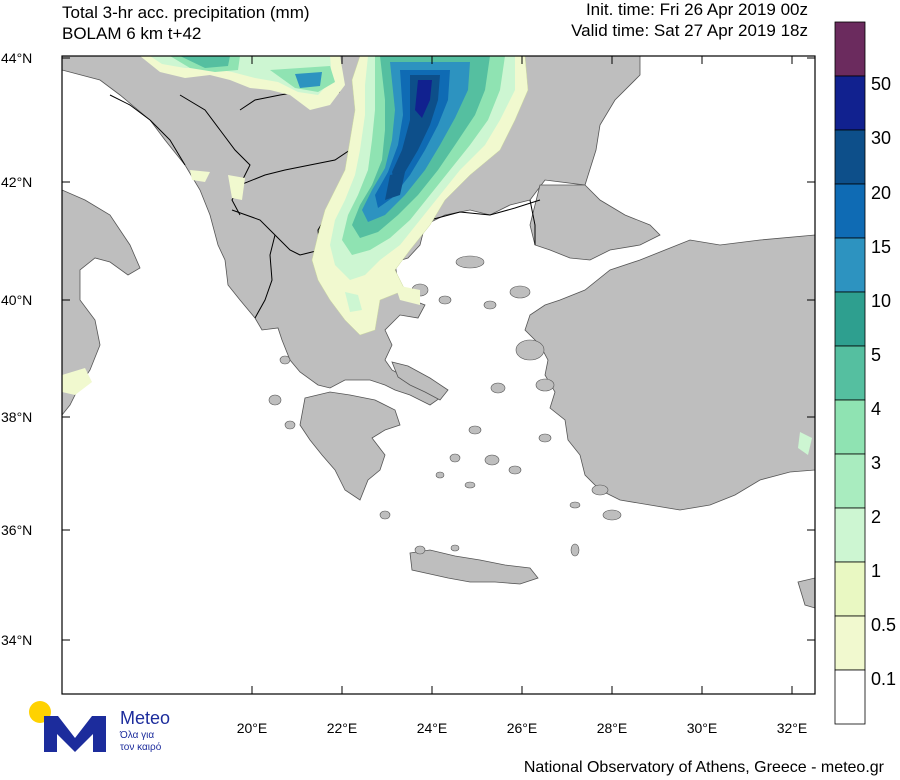 Image resolution: width=900 pixels, height=780 pixels. I want to click on lon-label: 20°E, so click(252, 728).